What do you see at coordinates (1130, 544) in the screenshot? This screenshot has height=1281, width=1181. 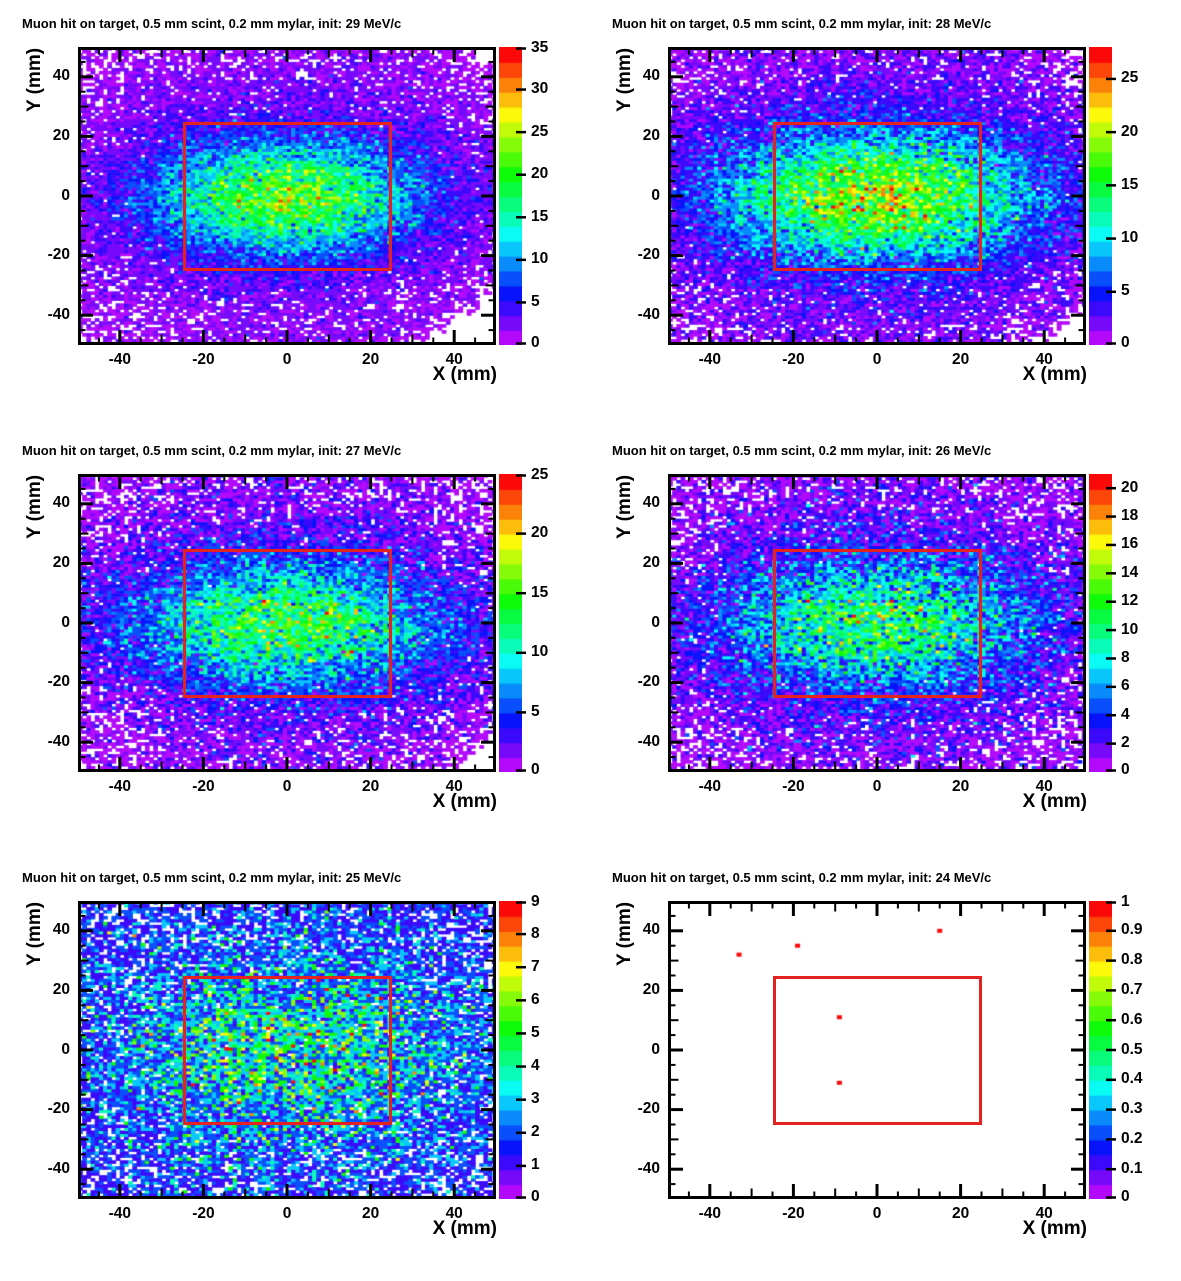 I see `colorbar-tick-label: 16` at bounding box center [1130, 544].